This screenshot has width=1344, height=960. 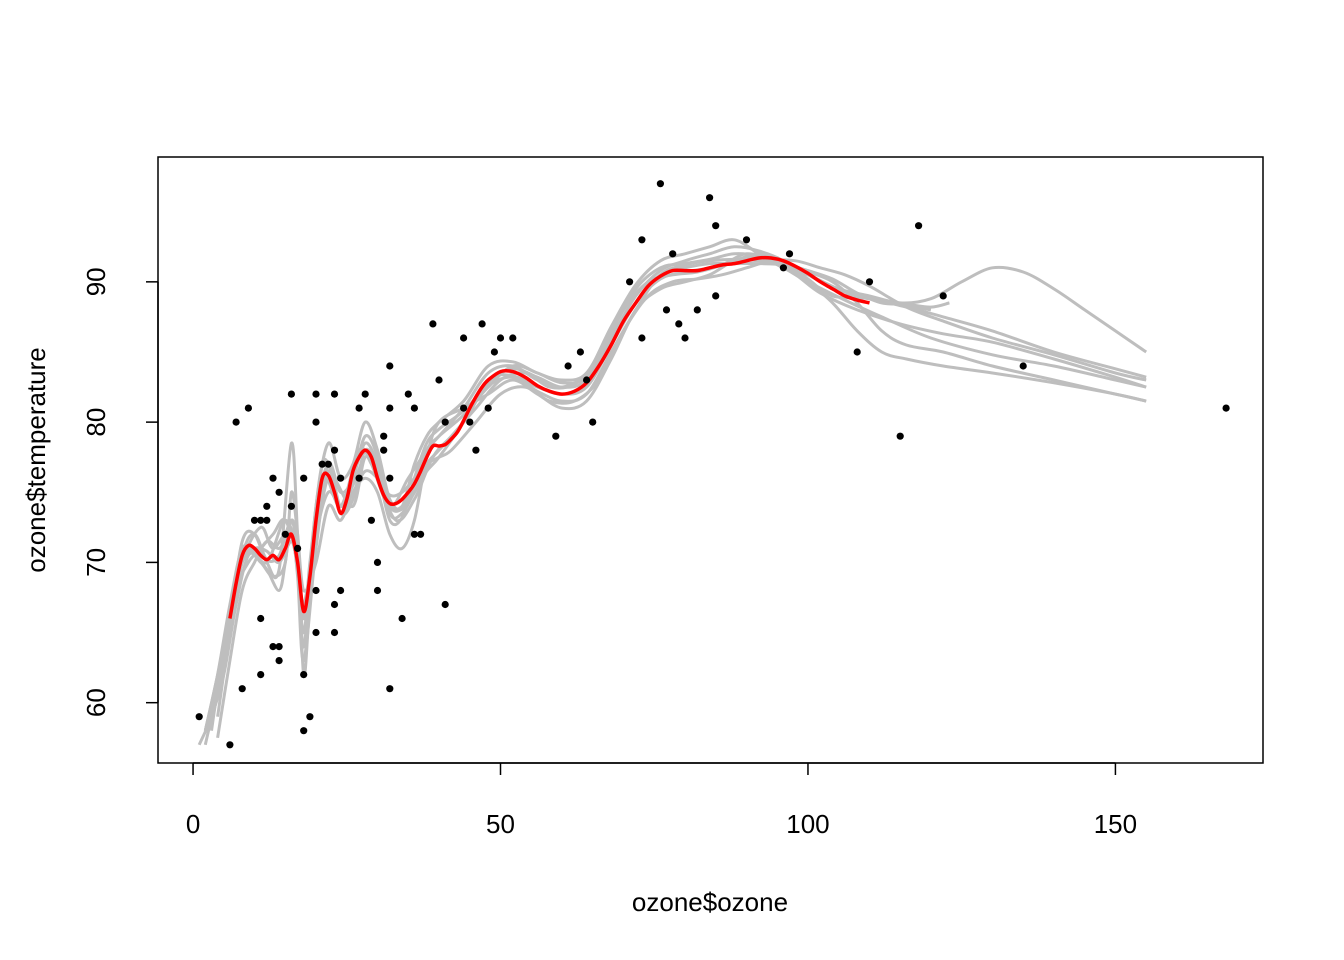 I want to click on y-tick-label: 80, so click(x=96, y=422).